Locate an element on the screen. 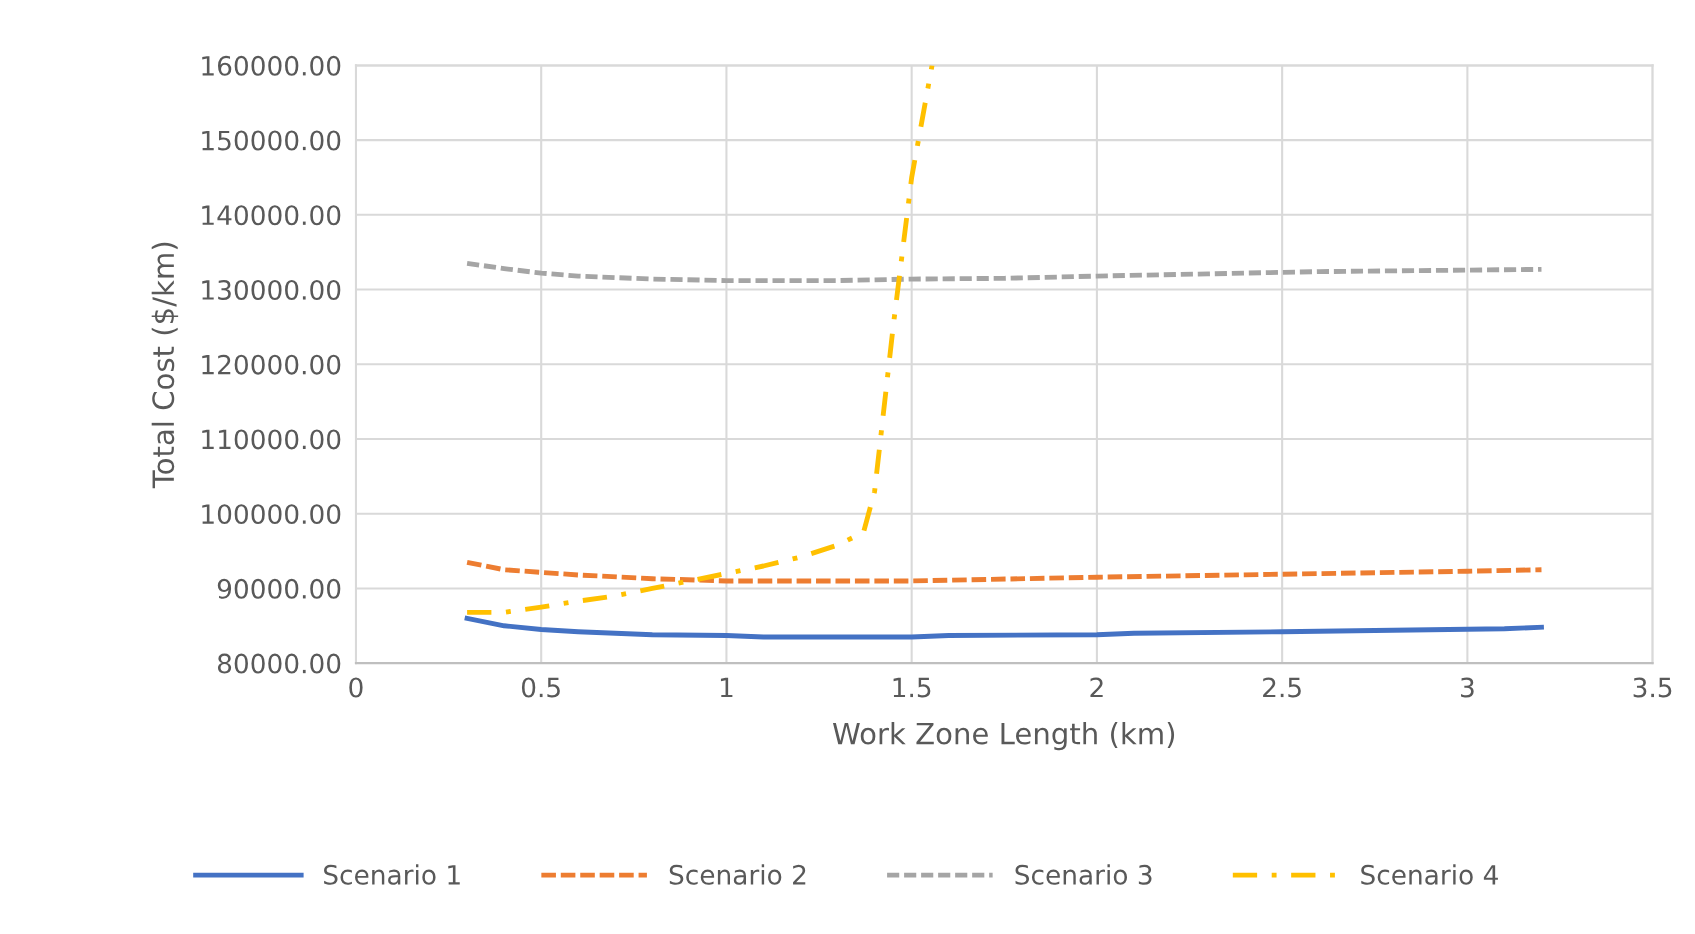 The height and width of the screenshot is (934, 1695). y-tick-label: 110000.00 is located at coordinates (271, 439).